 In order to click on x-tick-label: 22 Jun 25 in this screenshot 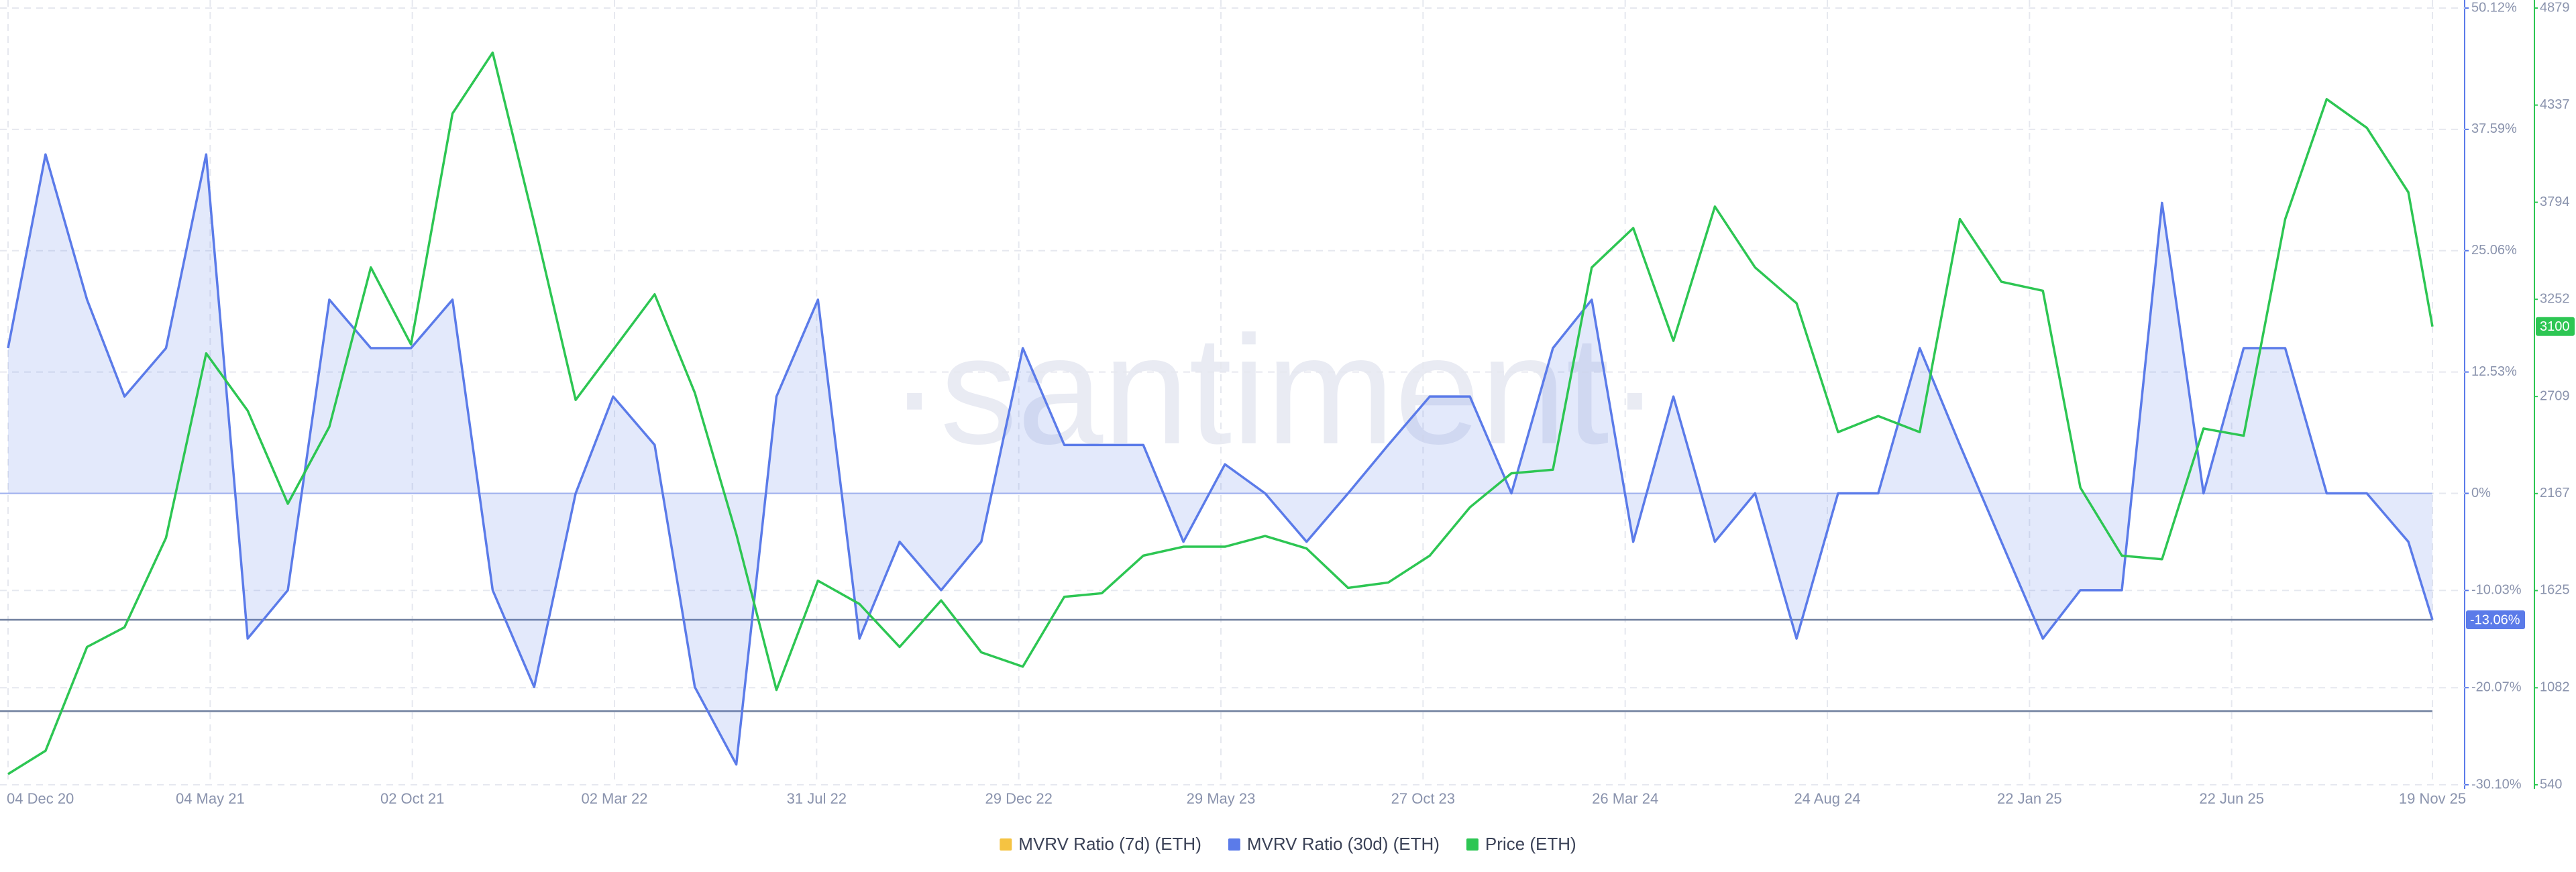, I will do `click(2231, 798)`.